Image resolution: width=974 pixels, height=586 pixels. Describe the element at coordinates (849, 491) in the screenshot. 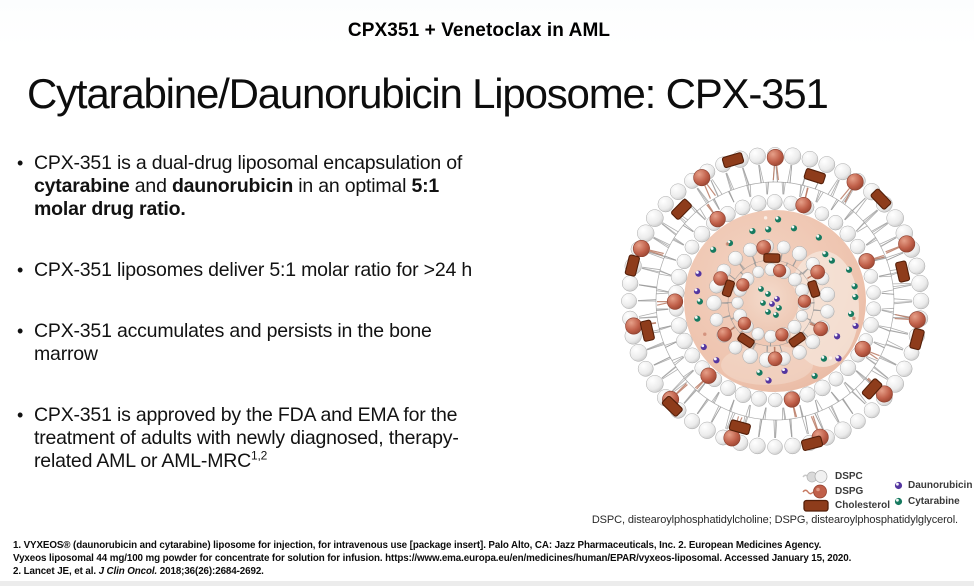

I see `legend-label: DSPG` at that location.